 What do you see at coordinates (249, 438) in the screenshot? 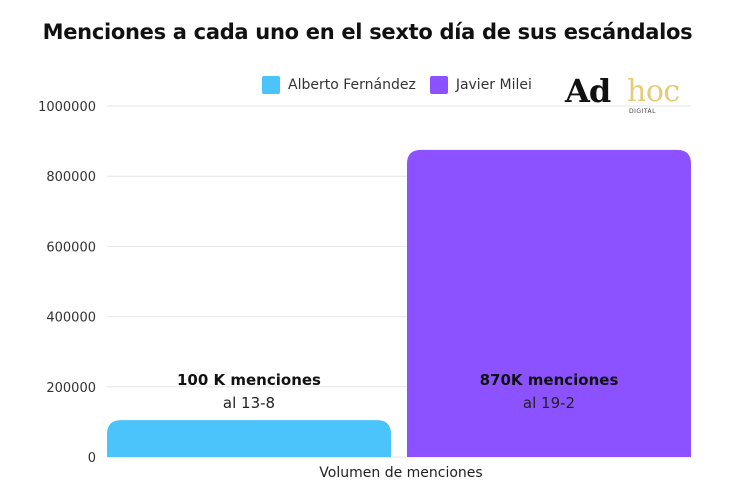
I see `bar-fernandez` at bounding box center [249, 438].